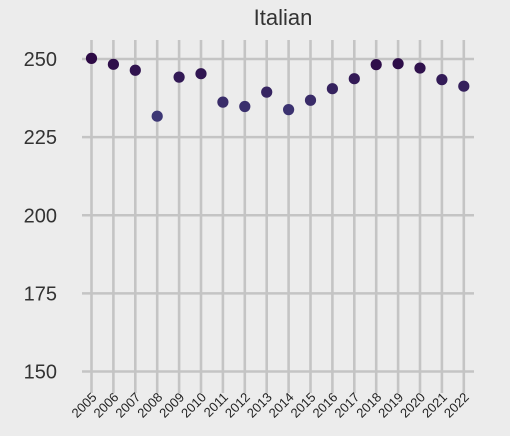 This screenshot has width=510, height=436. Describe the element at coordinates (40, 60) in the screenshot. I see `y-tick-label: 250` at that location.